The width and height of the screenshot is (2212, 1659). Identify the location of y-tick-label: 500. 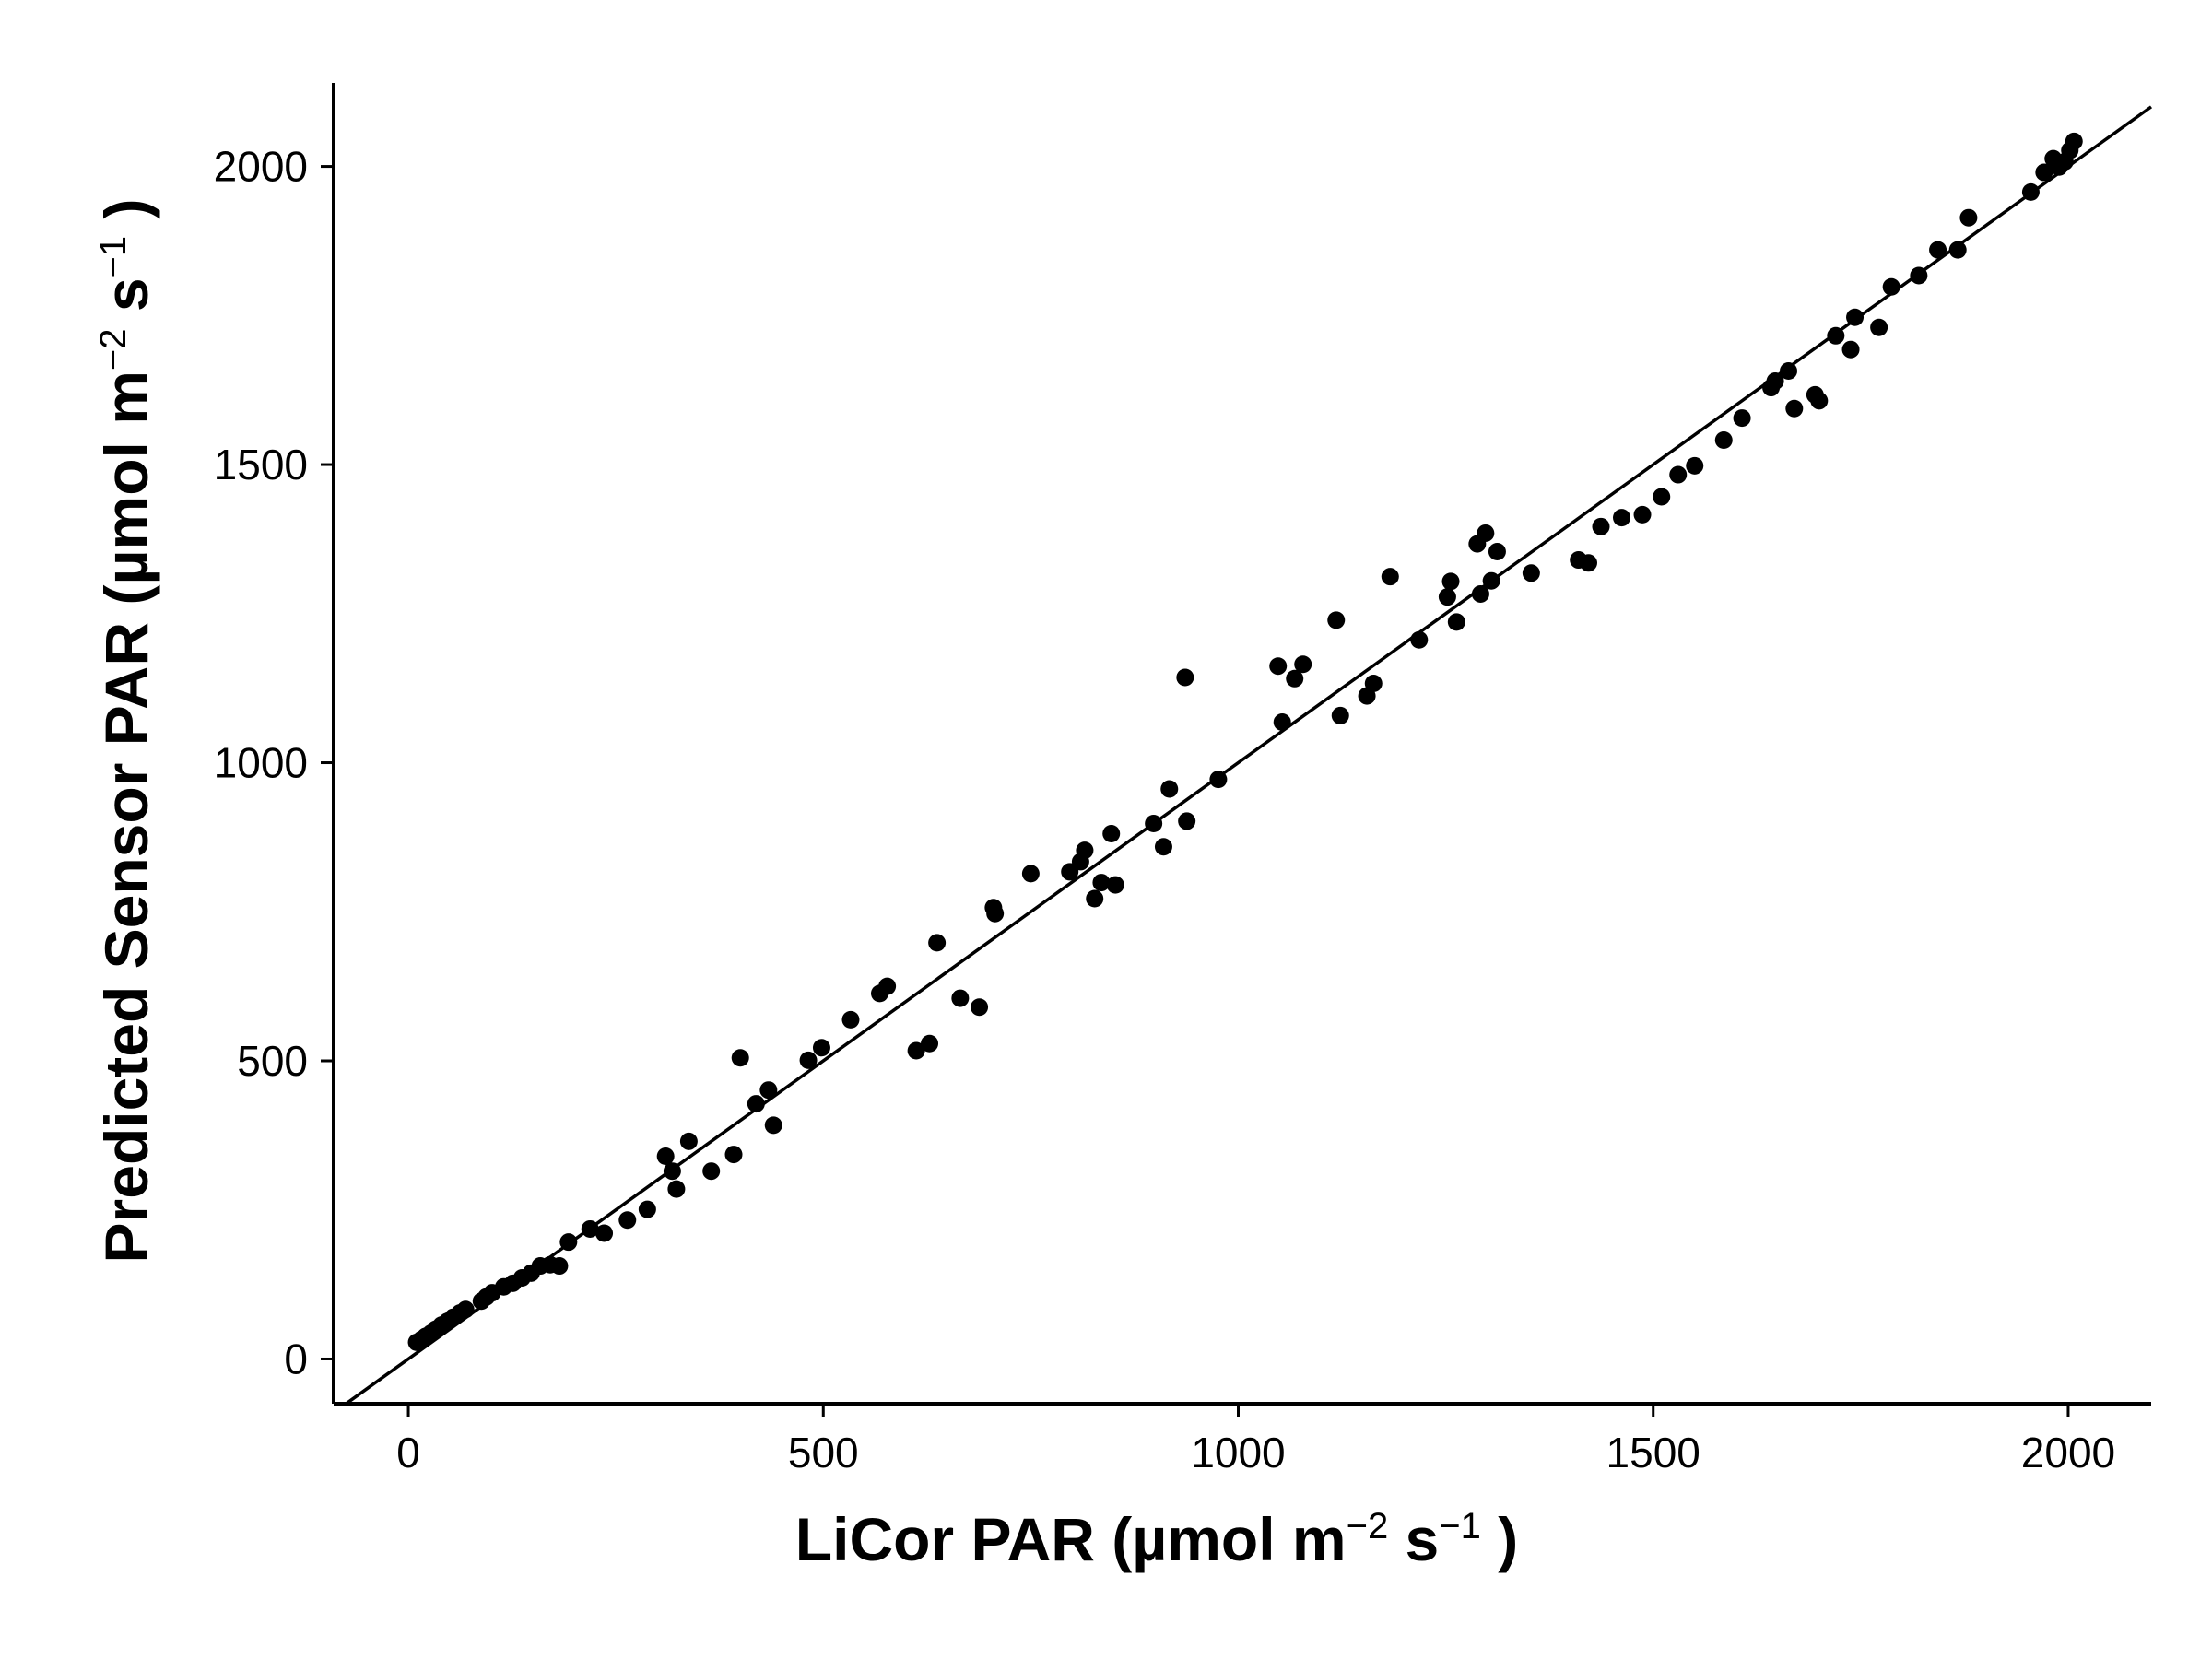
(272, 1061).